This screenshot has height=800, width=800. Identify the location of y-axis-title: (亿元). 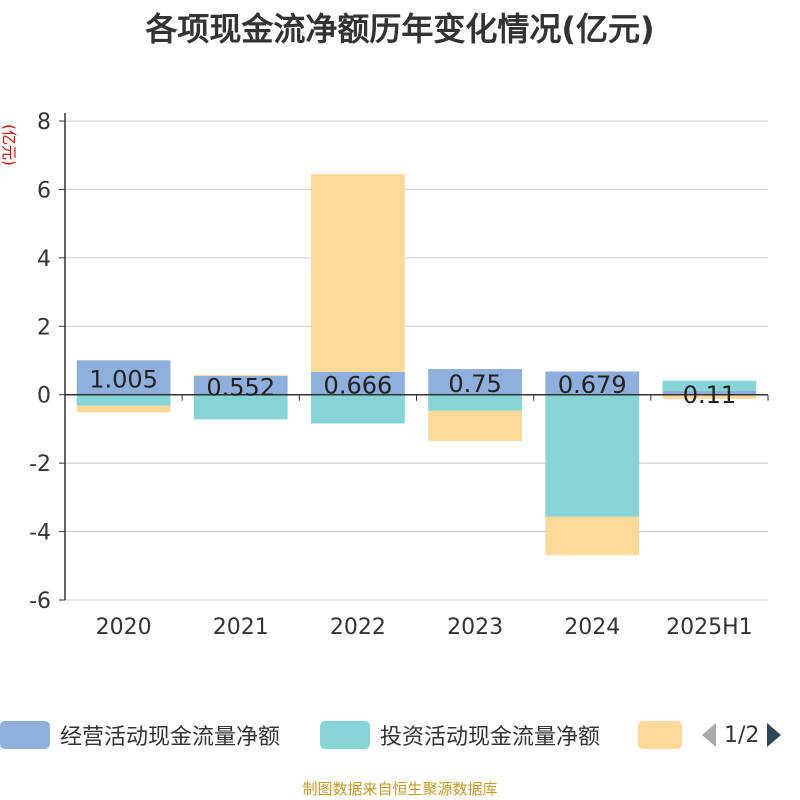
(9, 145).